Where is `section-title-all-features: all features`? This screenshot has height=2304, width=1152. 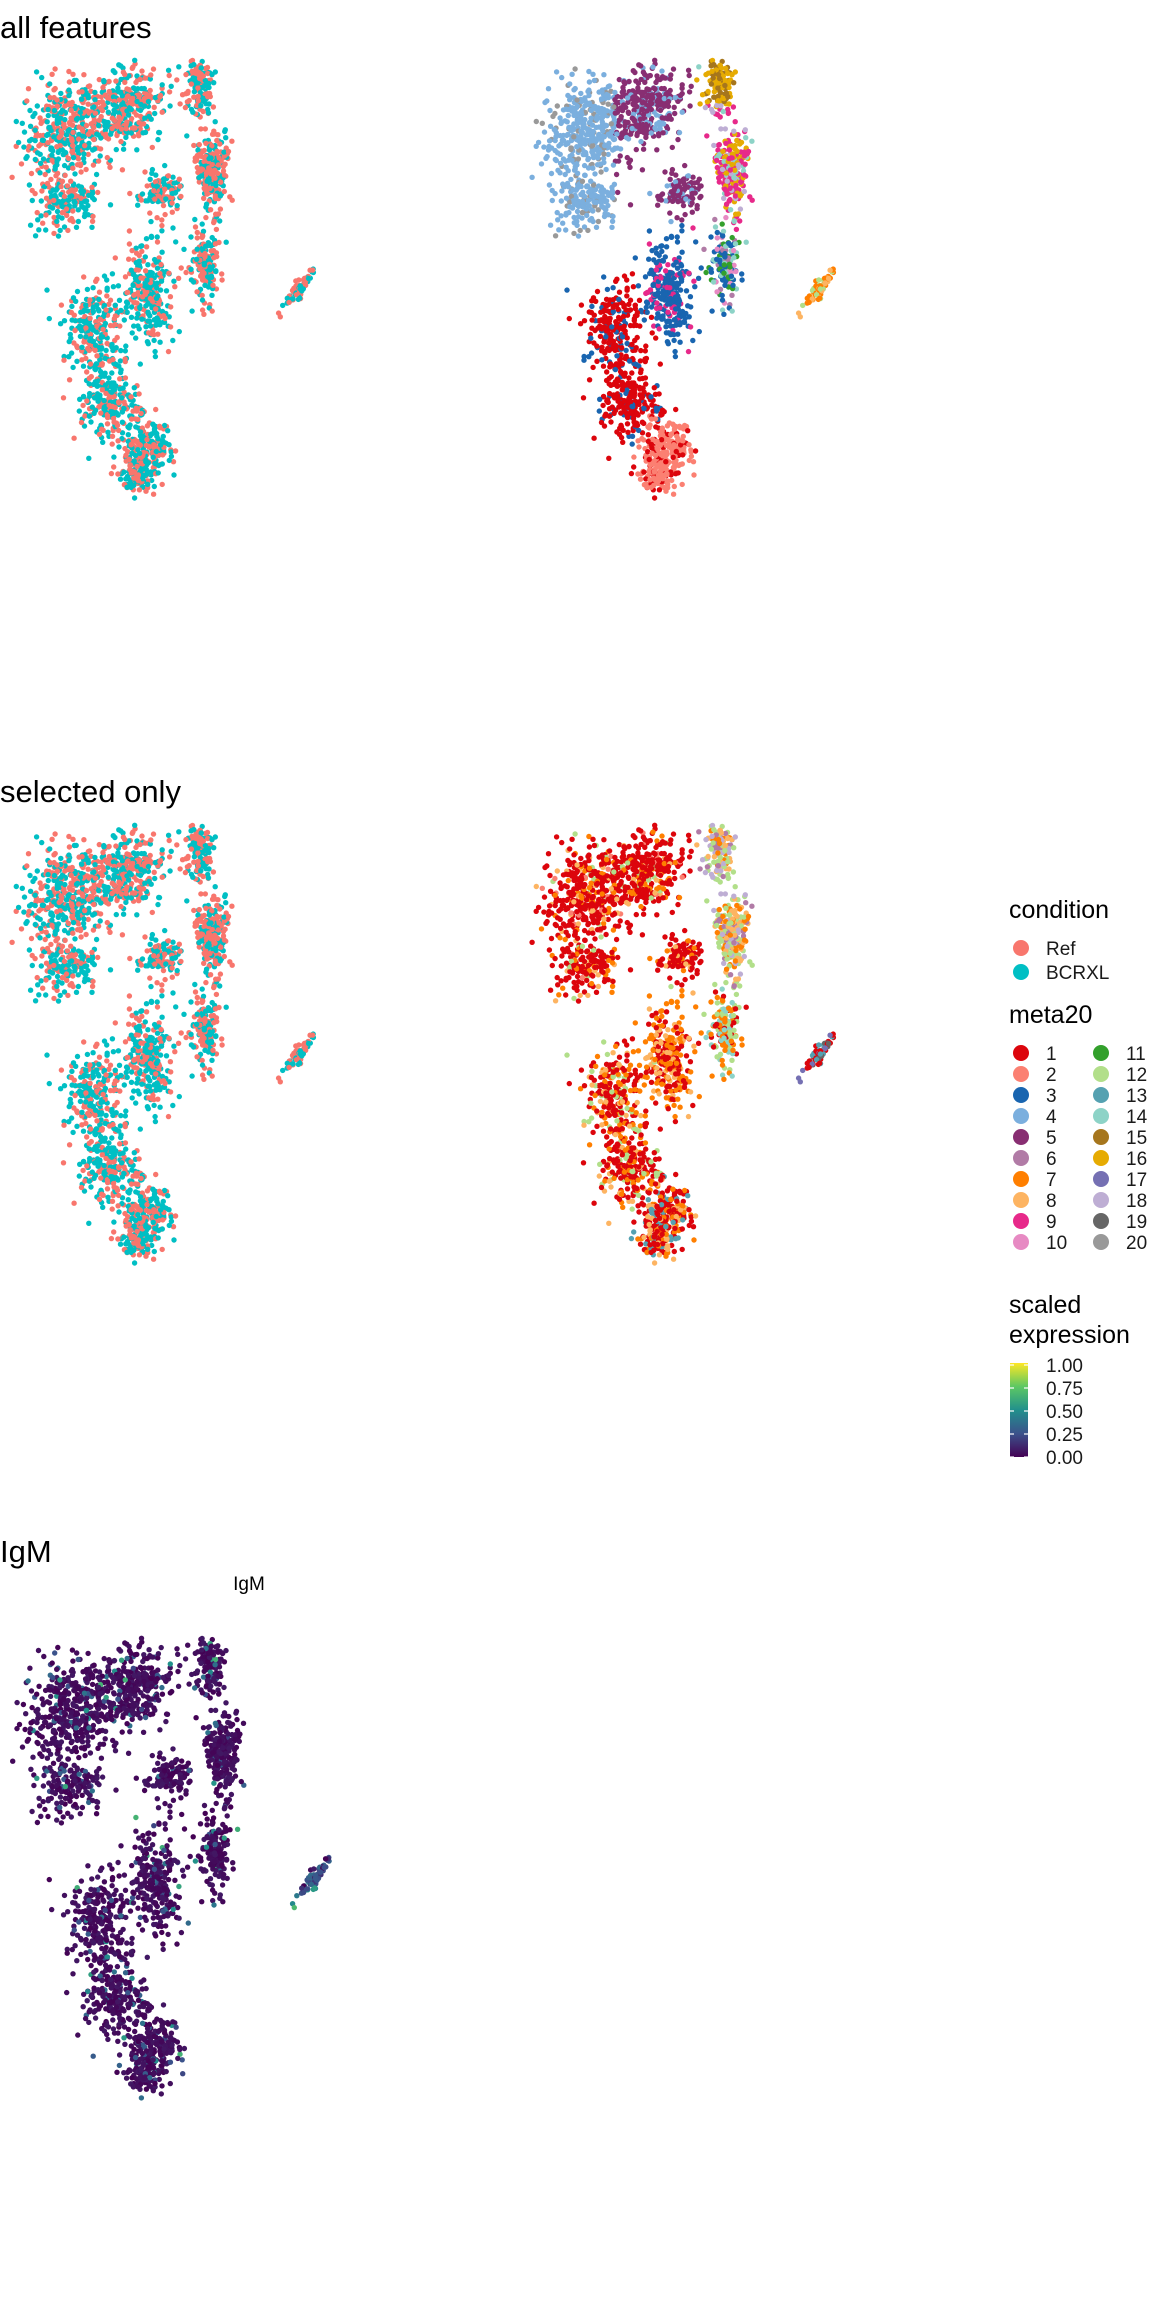
section-title-all-features: all features is located at coordinates (76, 27).